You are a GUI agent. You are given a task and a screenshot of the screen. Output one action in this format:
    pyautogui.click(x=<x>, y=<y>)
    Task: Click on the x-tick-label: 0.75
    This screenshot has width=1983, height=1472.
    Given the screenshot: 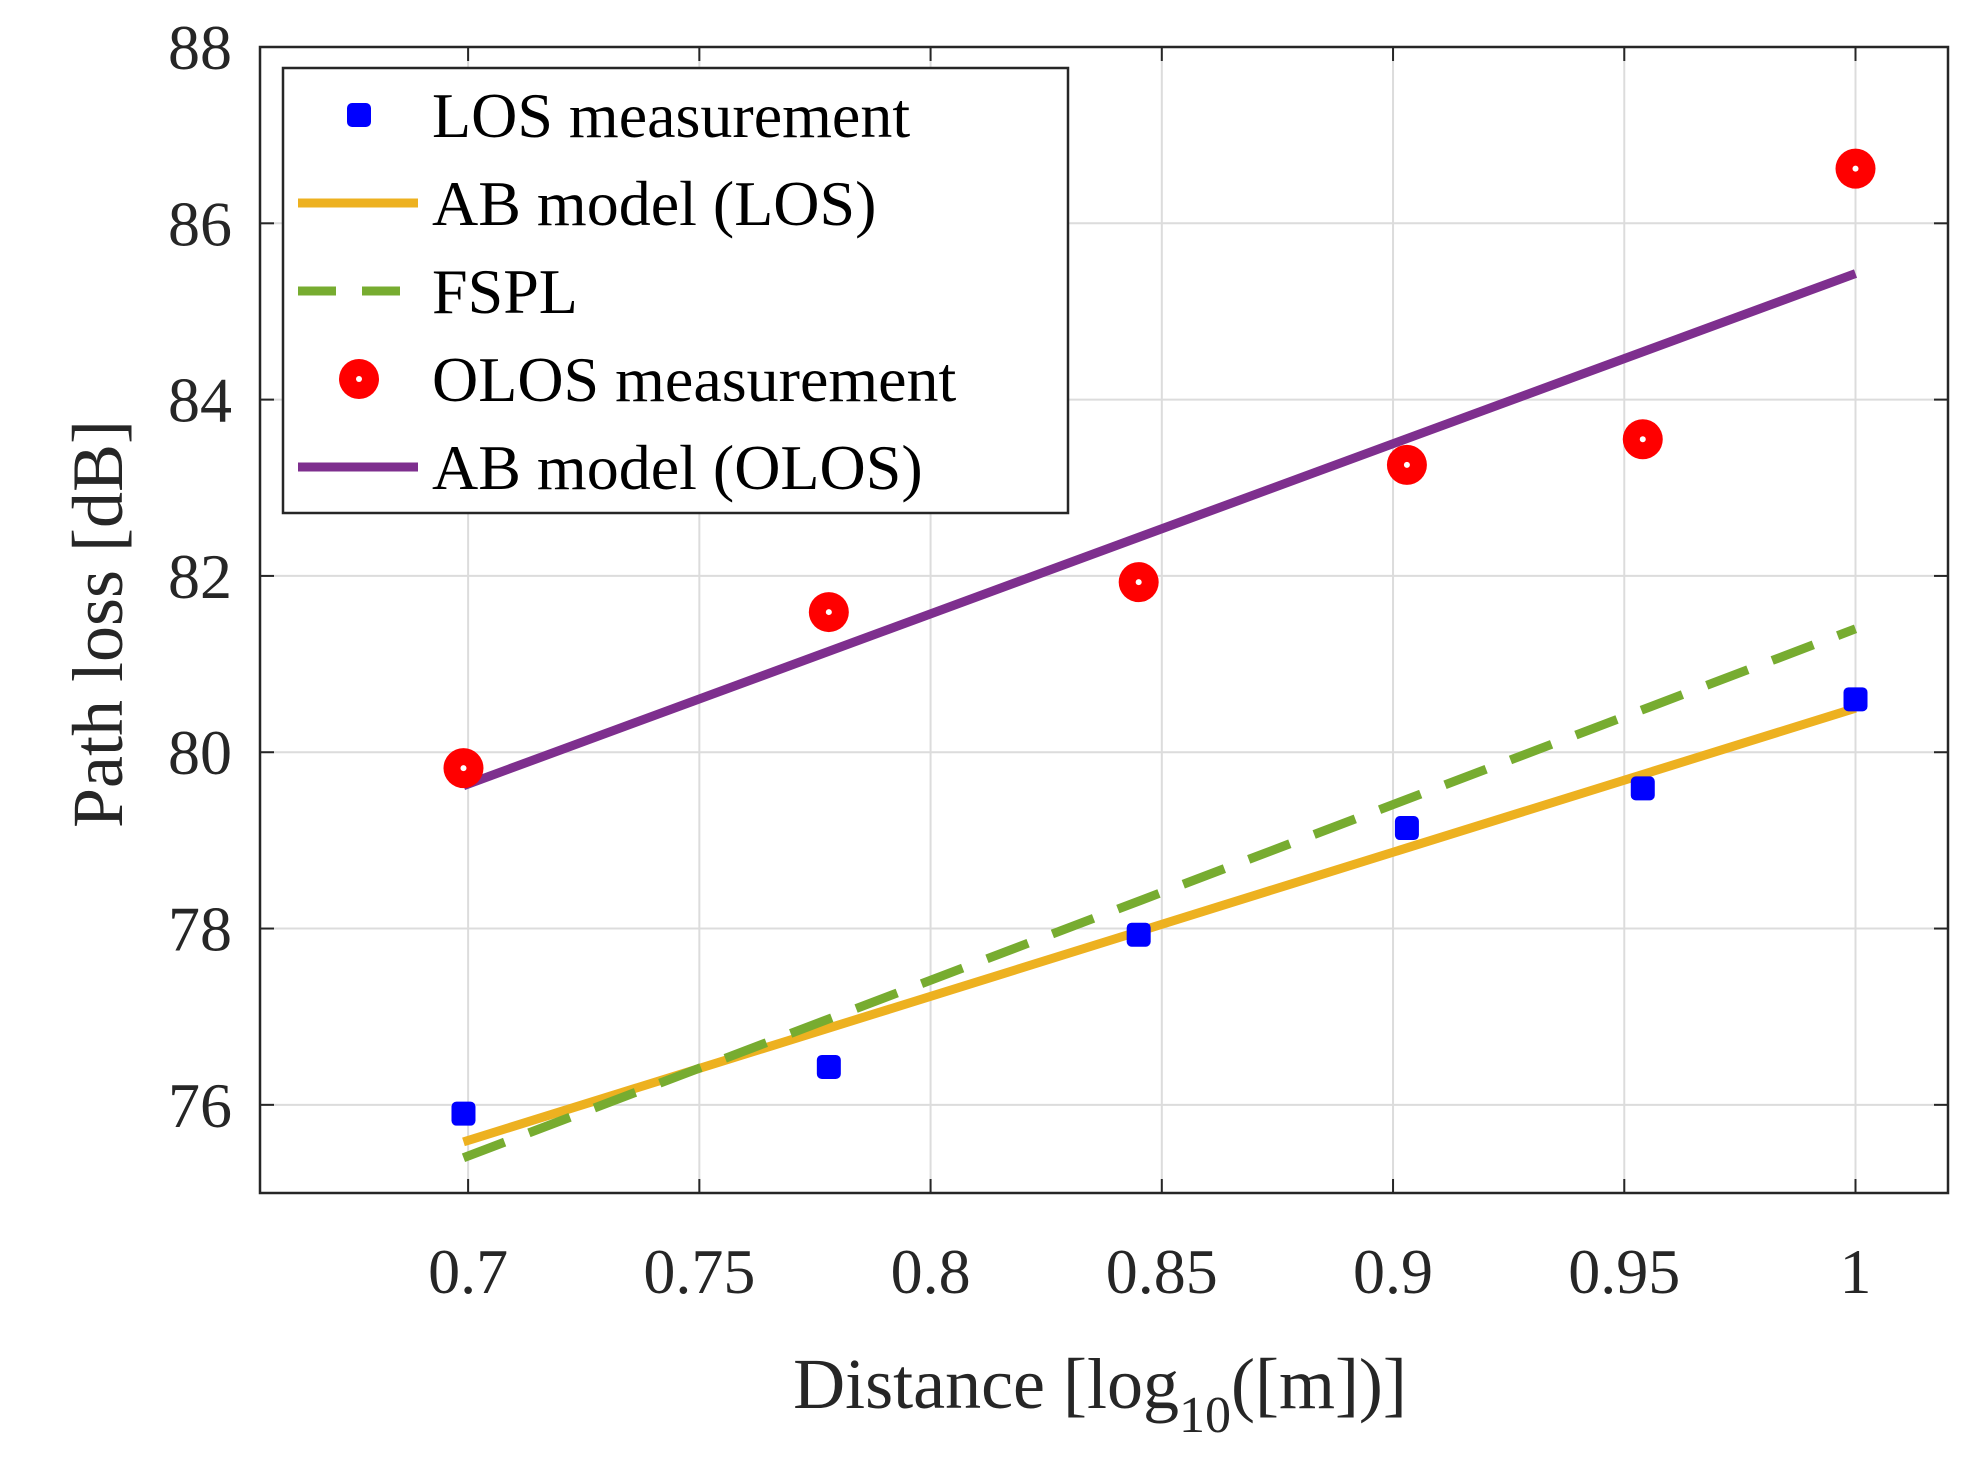 What is the action you would take?
    pyautogui.click(x=699, y=1271)
    